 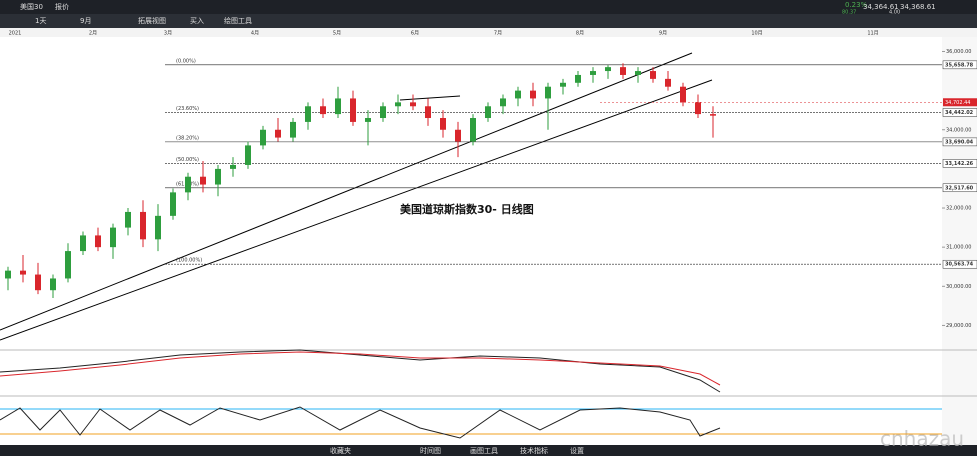 What do you see at coordinates (85, 21) in the screenshot?
I see `month: 9月` at bounding box center [85, 21].